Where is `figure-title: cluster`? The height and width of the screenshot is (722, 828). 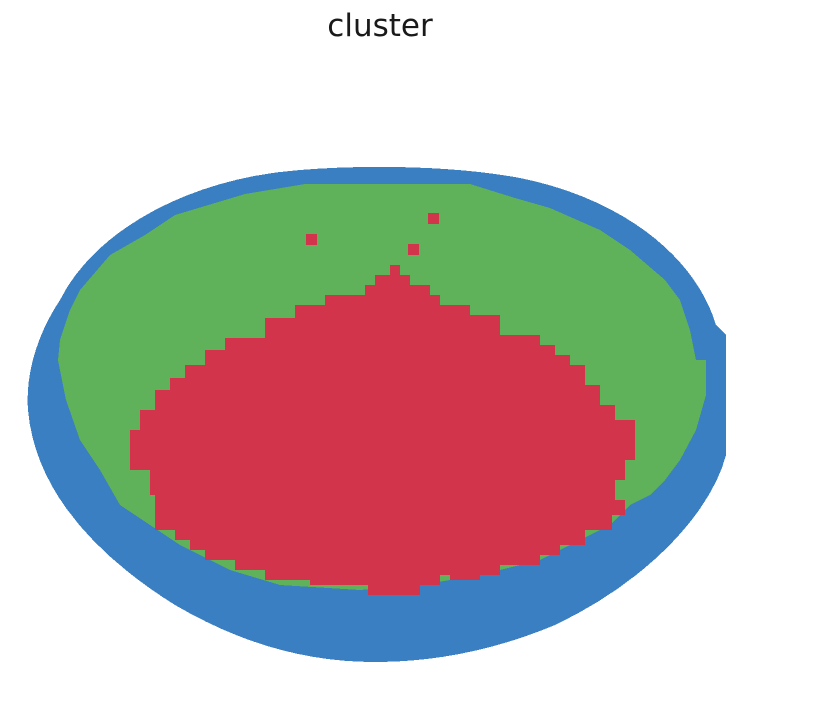 figure-title: cluster is located at coordinates (380, 26).